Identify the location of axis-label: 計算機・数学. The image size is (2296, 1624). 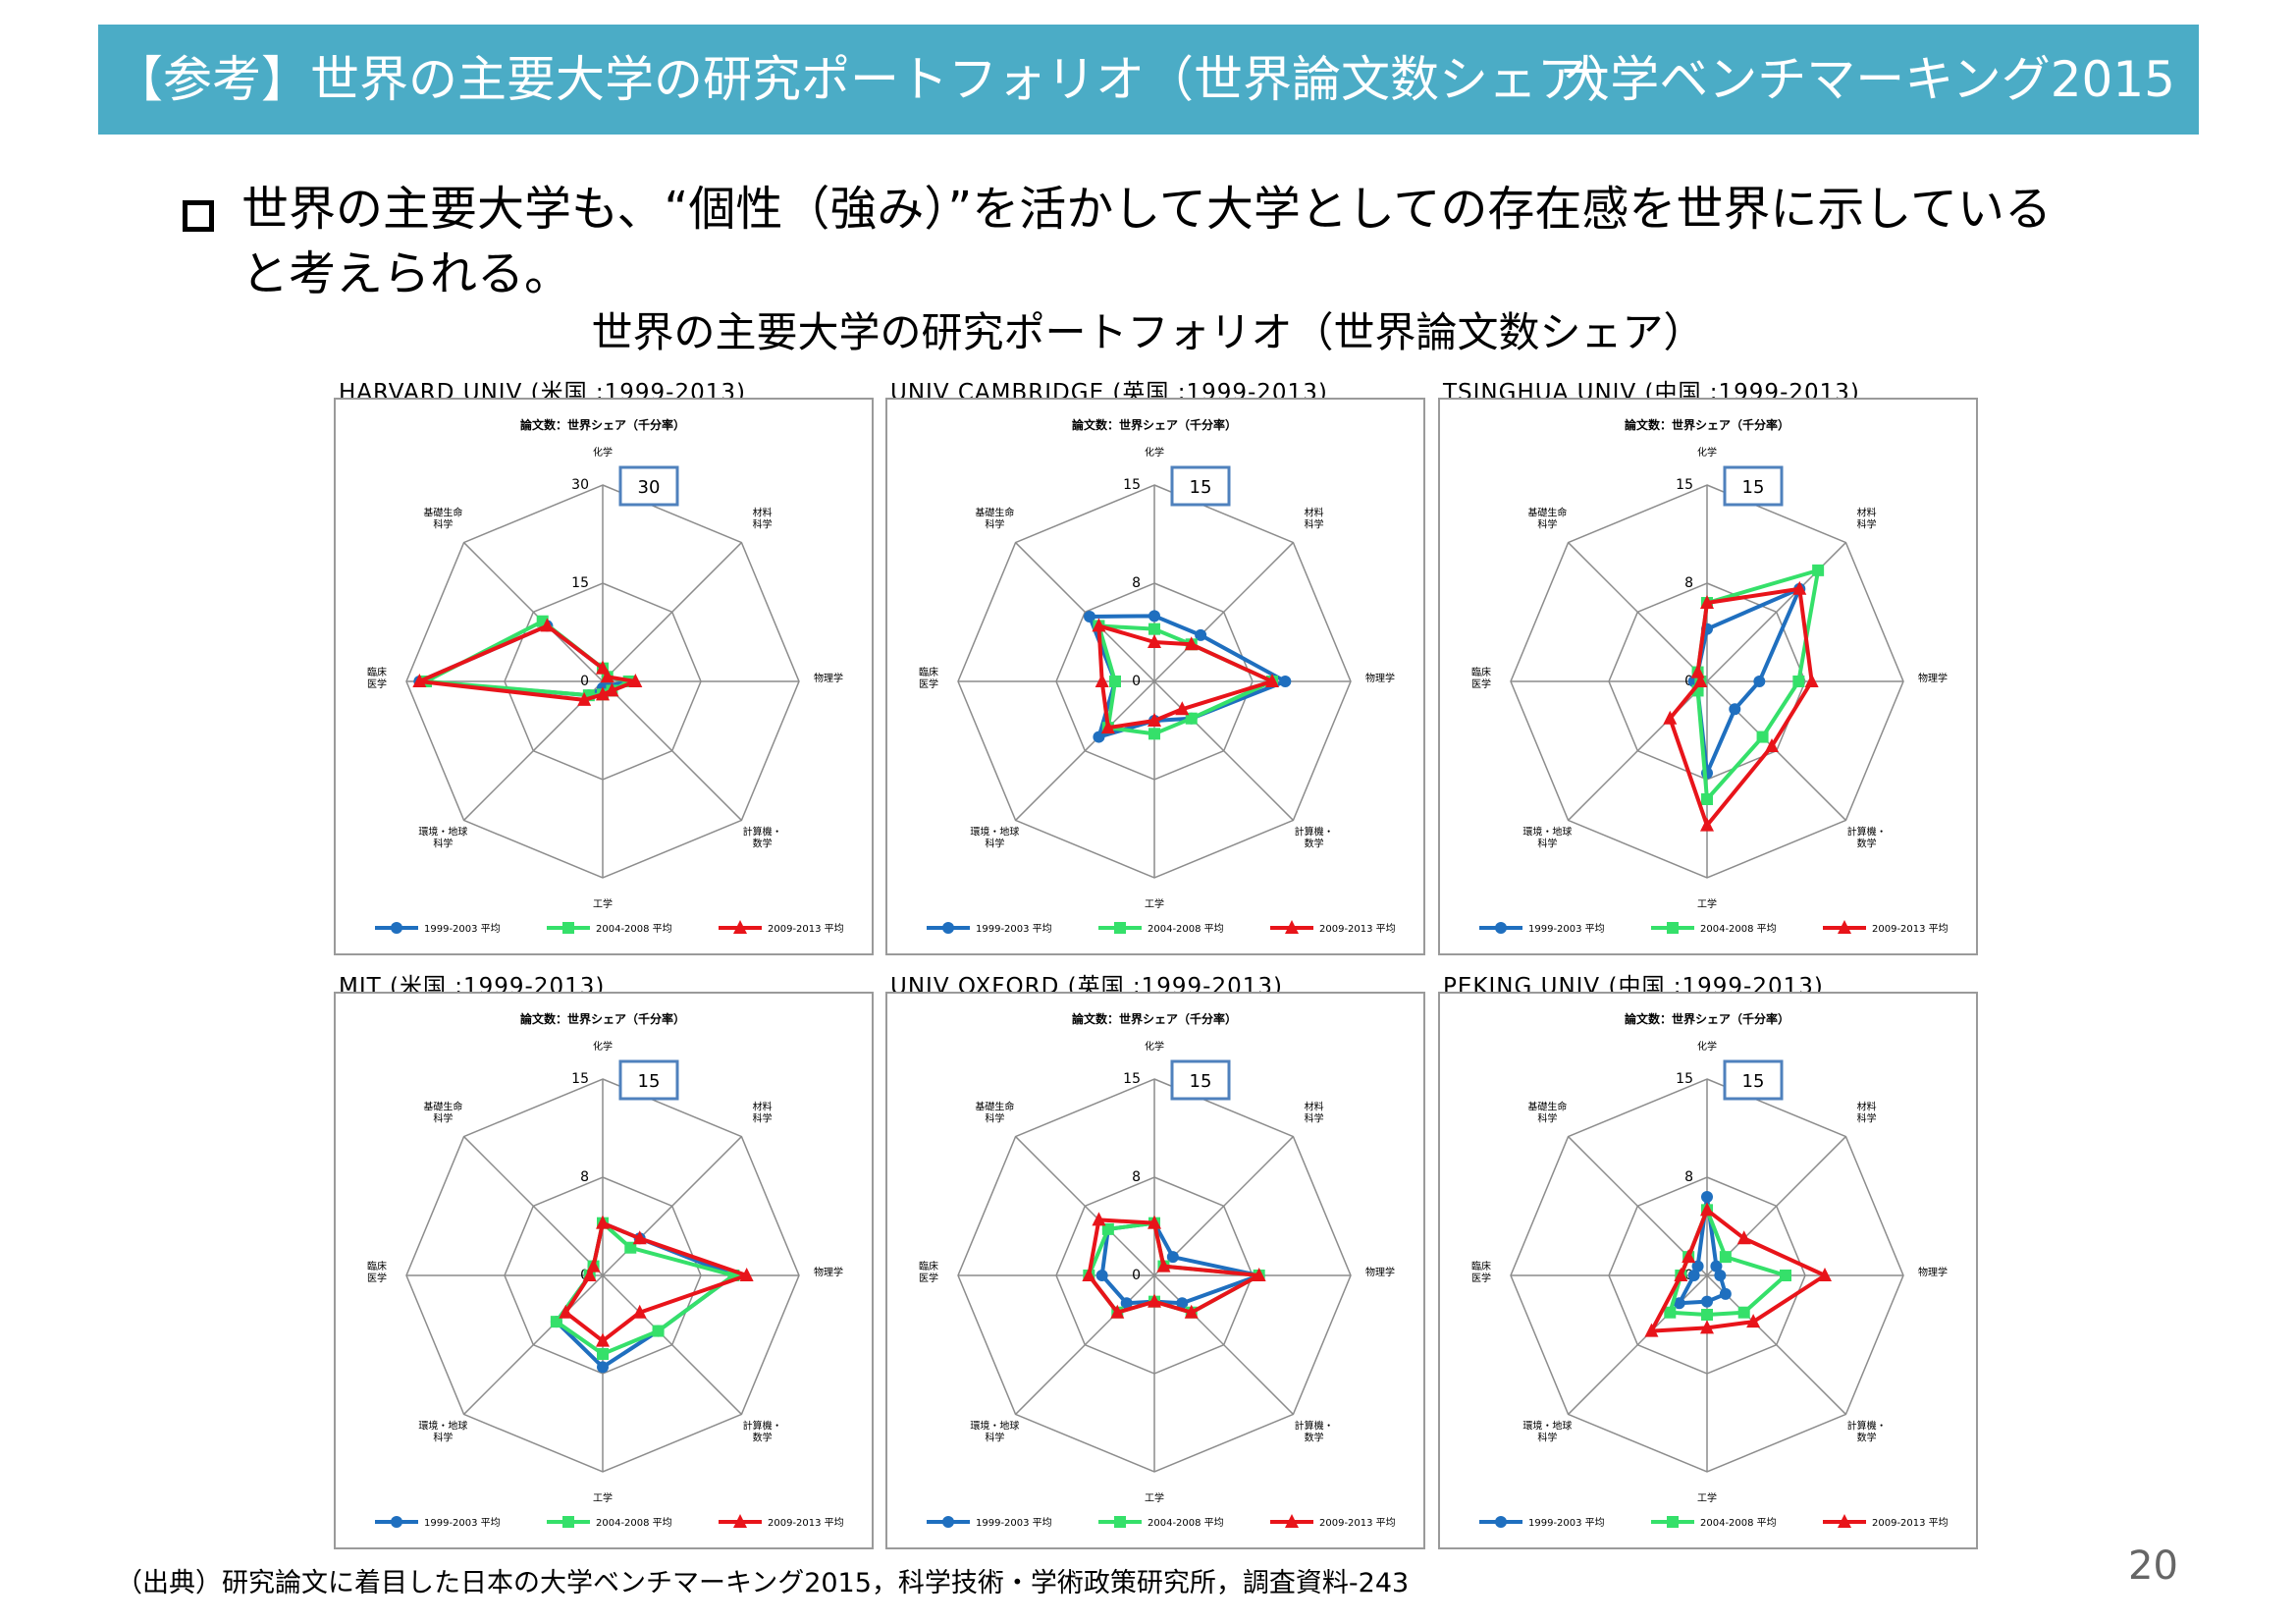
(1867, 1432).